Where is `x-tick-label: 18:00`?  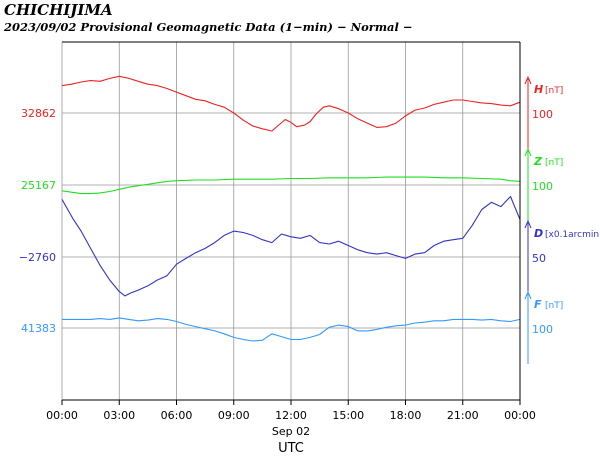
x-tick-label: 18:00 is located at coordinates (406, 415).